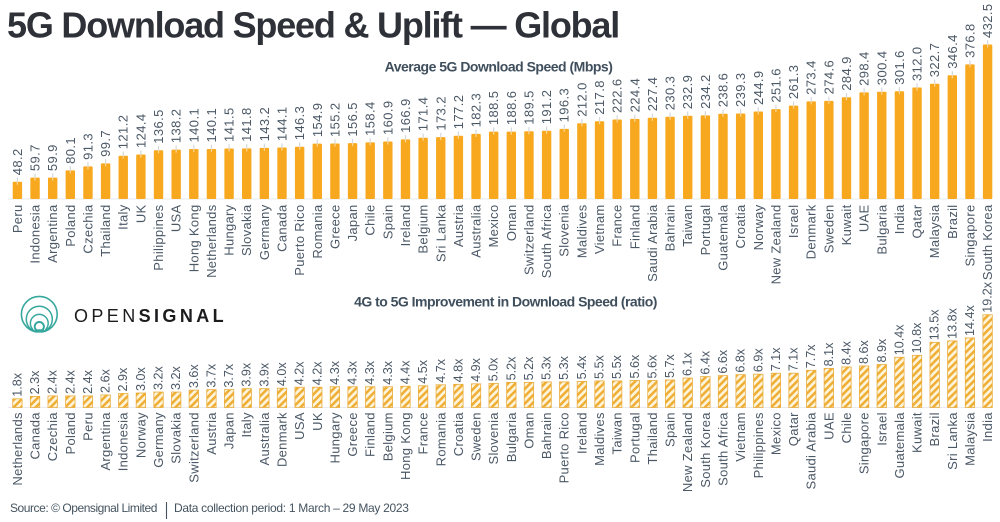  I want to click on svg-text: 182.3, so click(476, 110).